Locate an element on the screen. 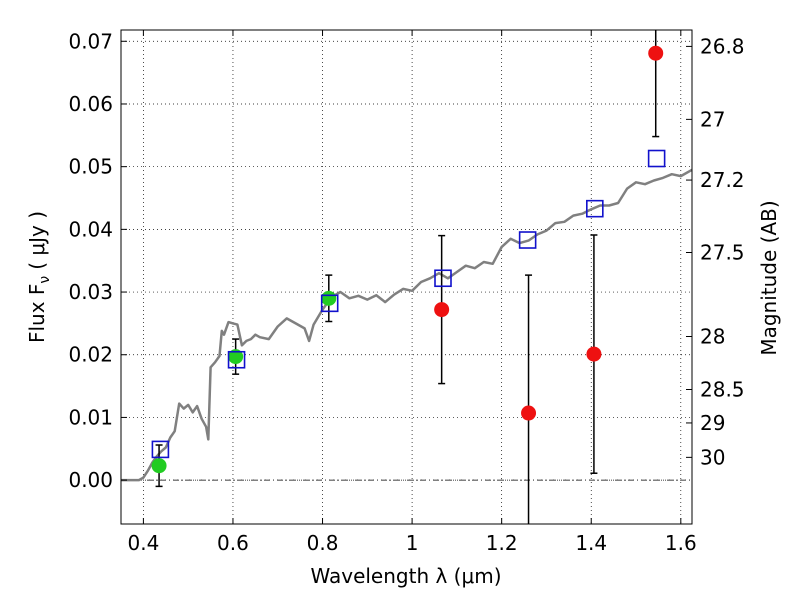 The height and width of the screenshot is (600, 800). x-tick-label: 0.6 is located at coordinates (233, 543).